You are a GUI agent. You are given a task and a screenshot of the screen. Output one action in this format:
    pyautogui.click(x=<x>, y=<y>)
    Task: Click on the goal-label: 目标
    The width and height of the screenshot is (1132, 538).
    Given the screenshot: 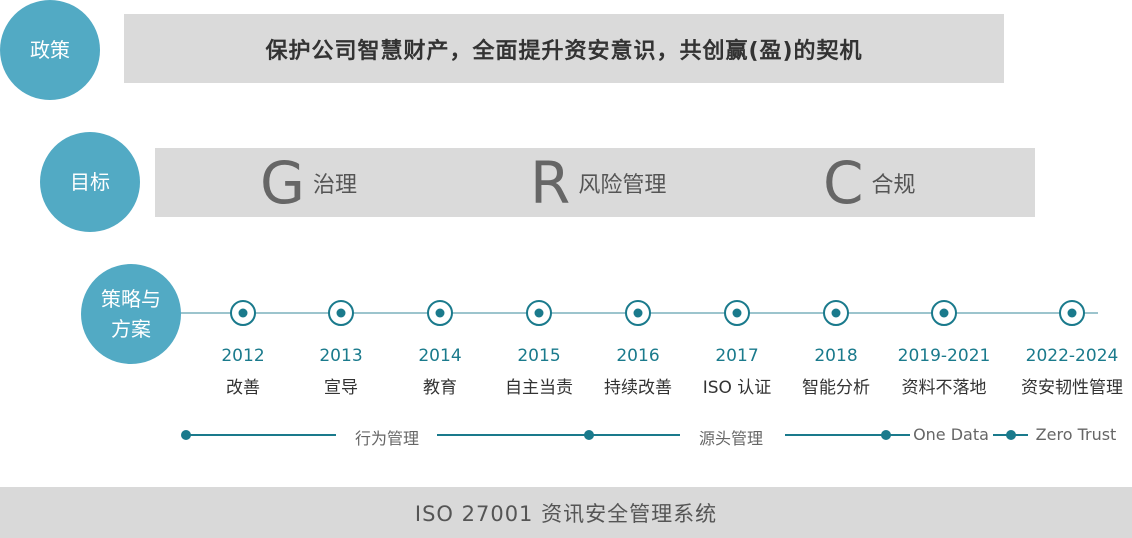 What is the action you would take?
    pyautogui.click(x=90, y=182)
    